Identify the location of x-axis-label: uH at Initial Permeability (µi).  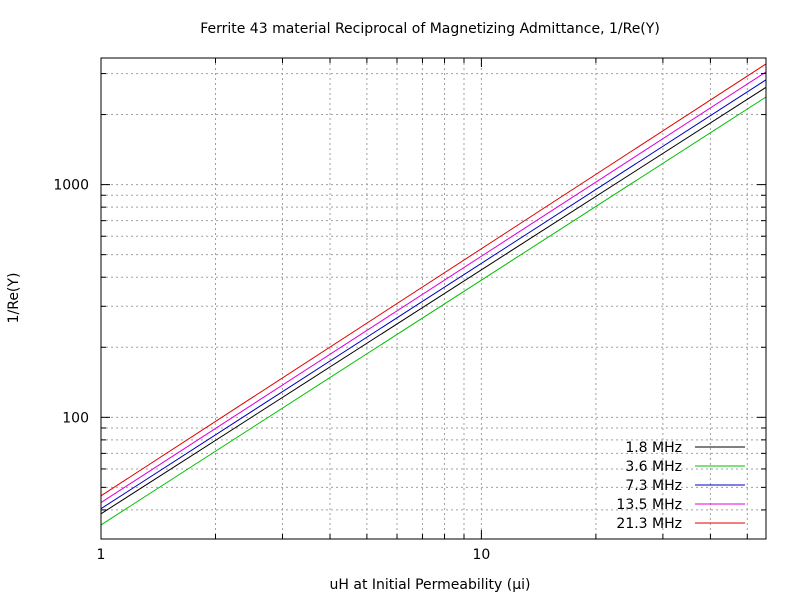
(430, 585).